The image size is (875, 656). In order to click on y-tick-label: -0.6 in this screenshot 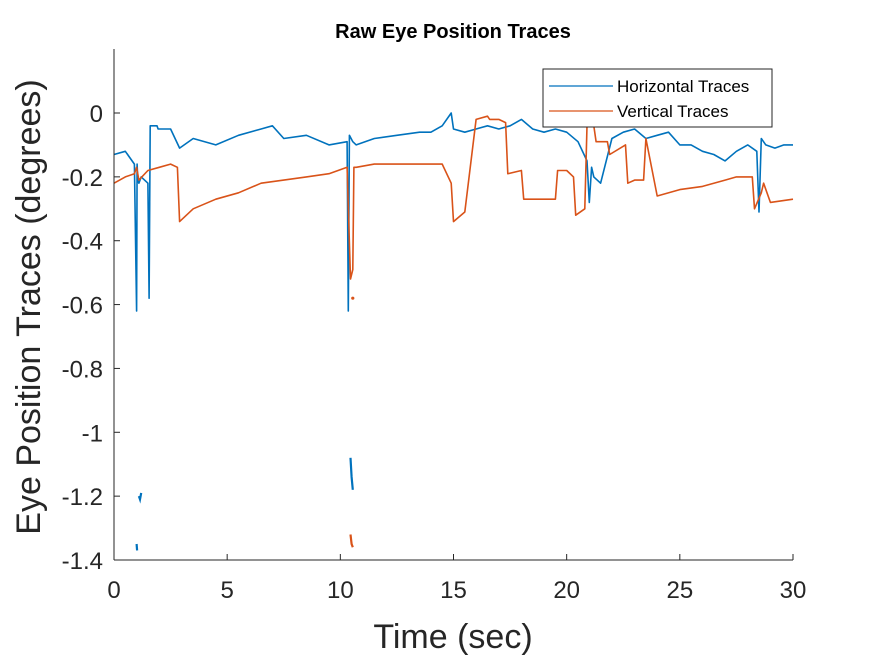, I will do `click(82, 306)`.